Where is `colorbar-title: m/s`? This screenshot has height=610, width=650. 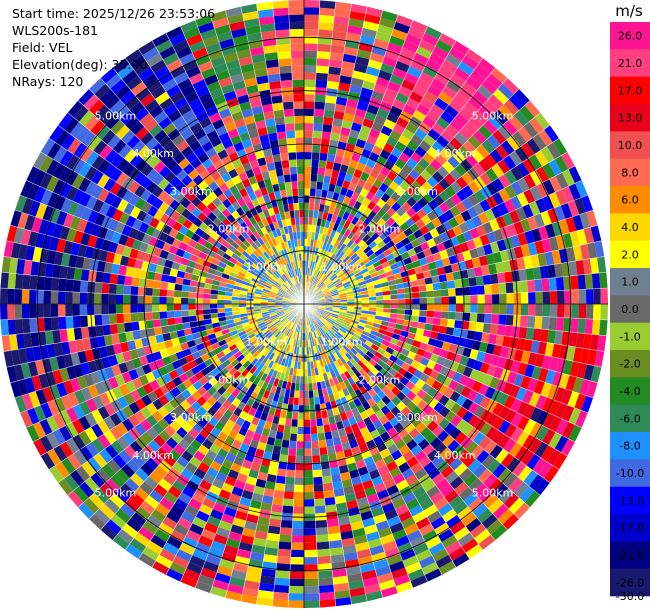 colorbar-title: m/s is located at coordinates (629, 11).